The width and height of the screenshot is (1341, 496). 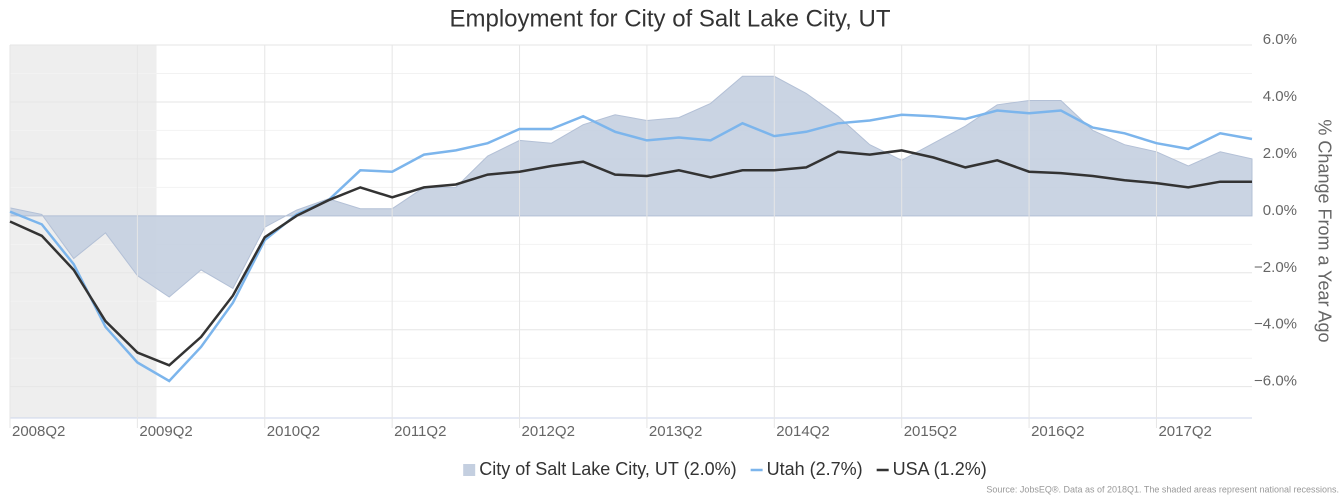 What do you see at coordinates (675, 431) in the screenshot?
I see `x-tick-label: 2013Q2` at bounding box center [675, 431].